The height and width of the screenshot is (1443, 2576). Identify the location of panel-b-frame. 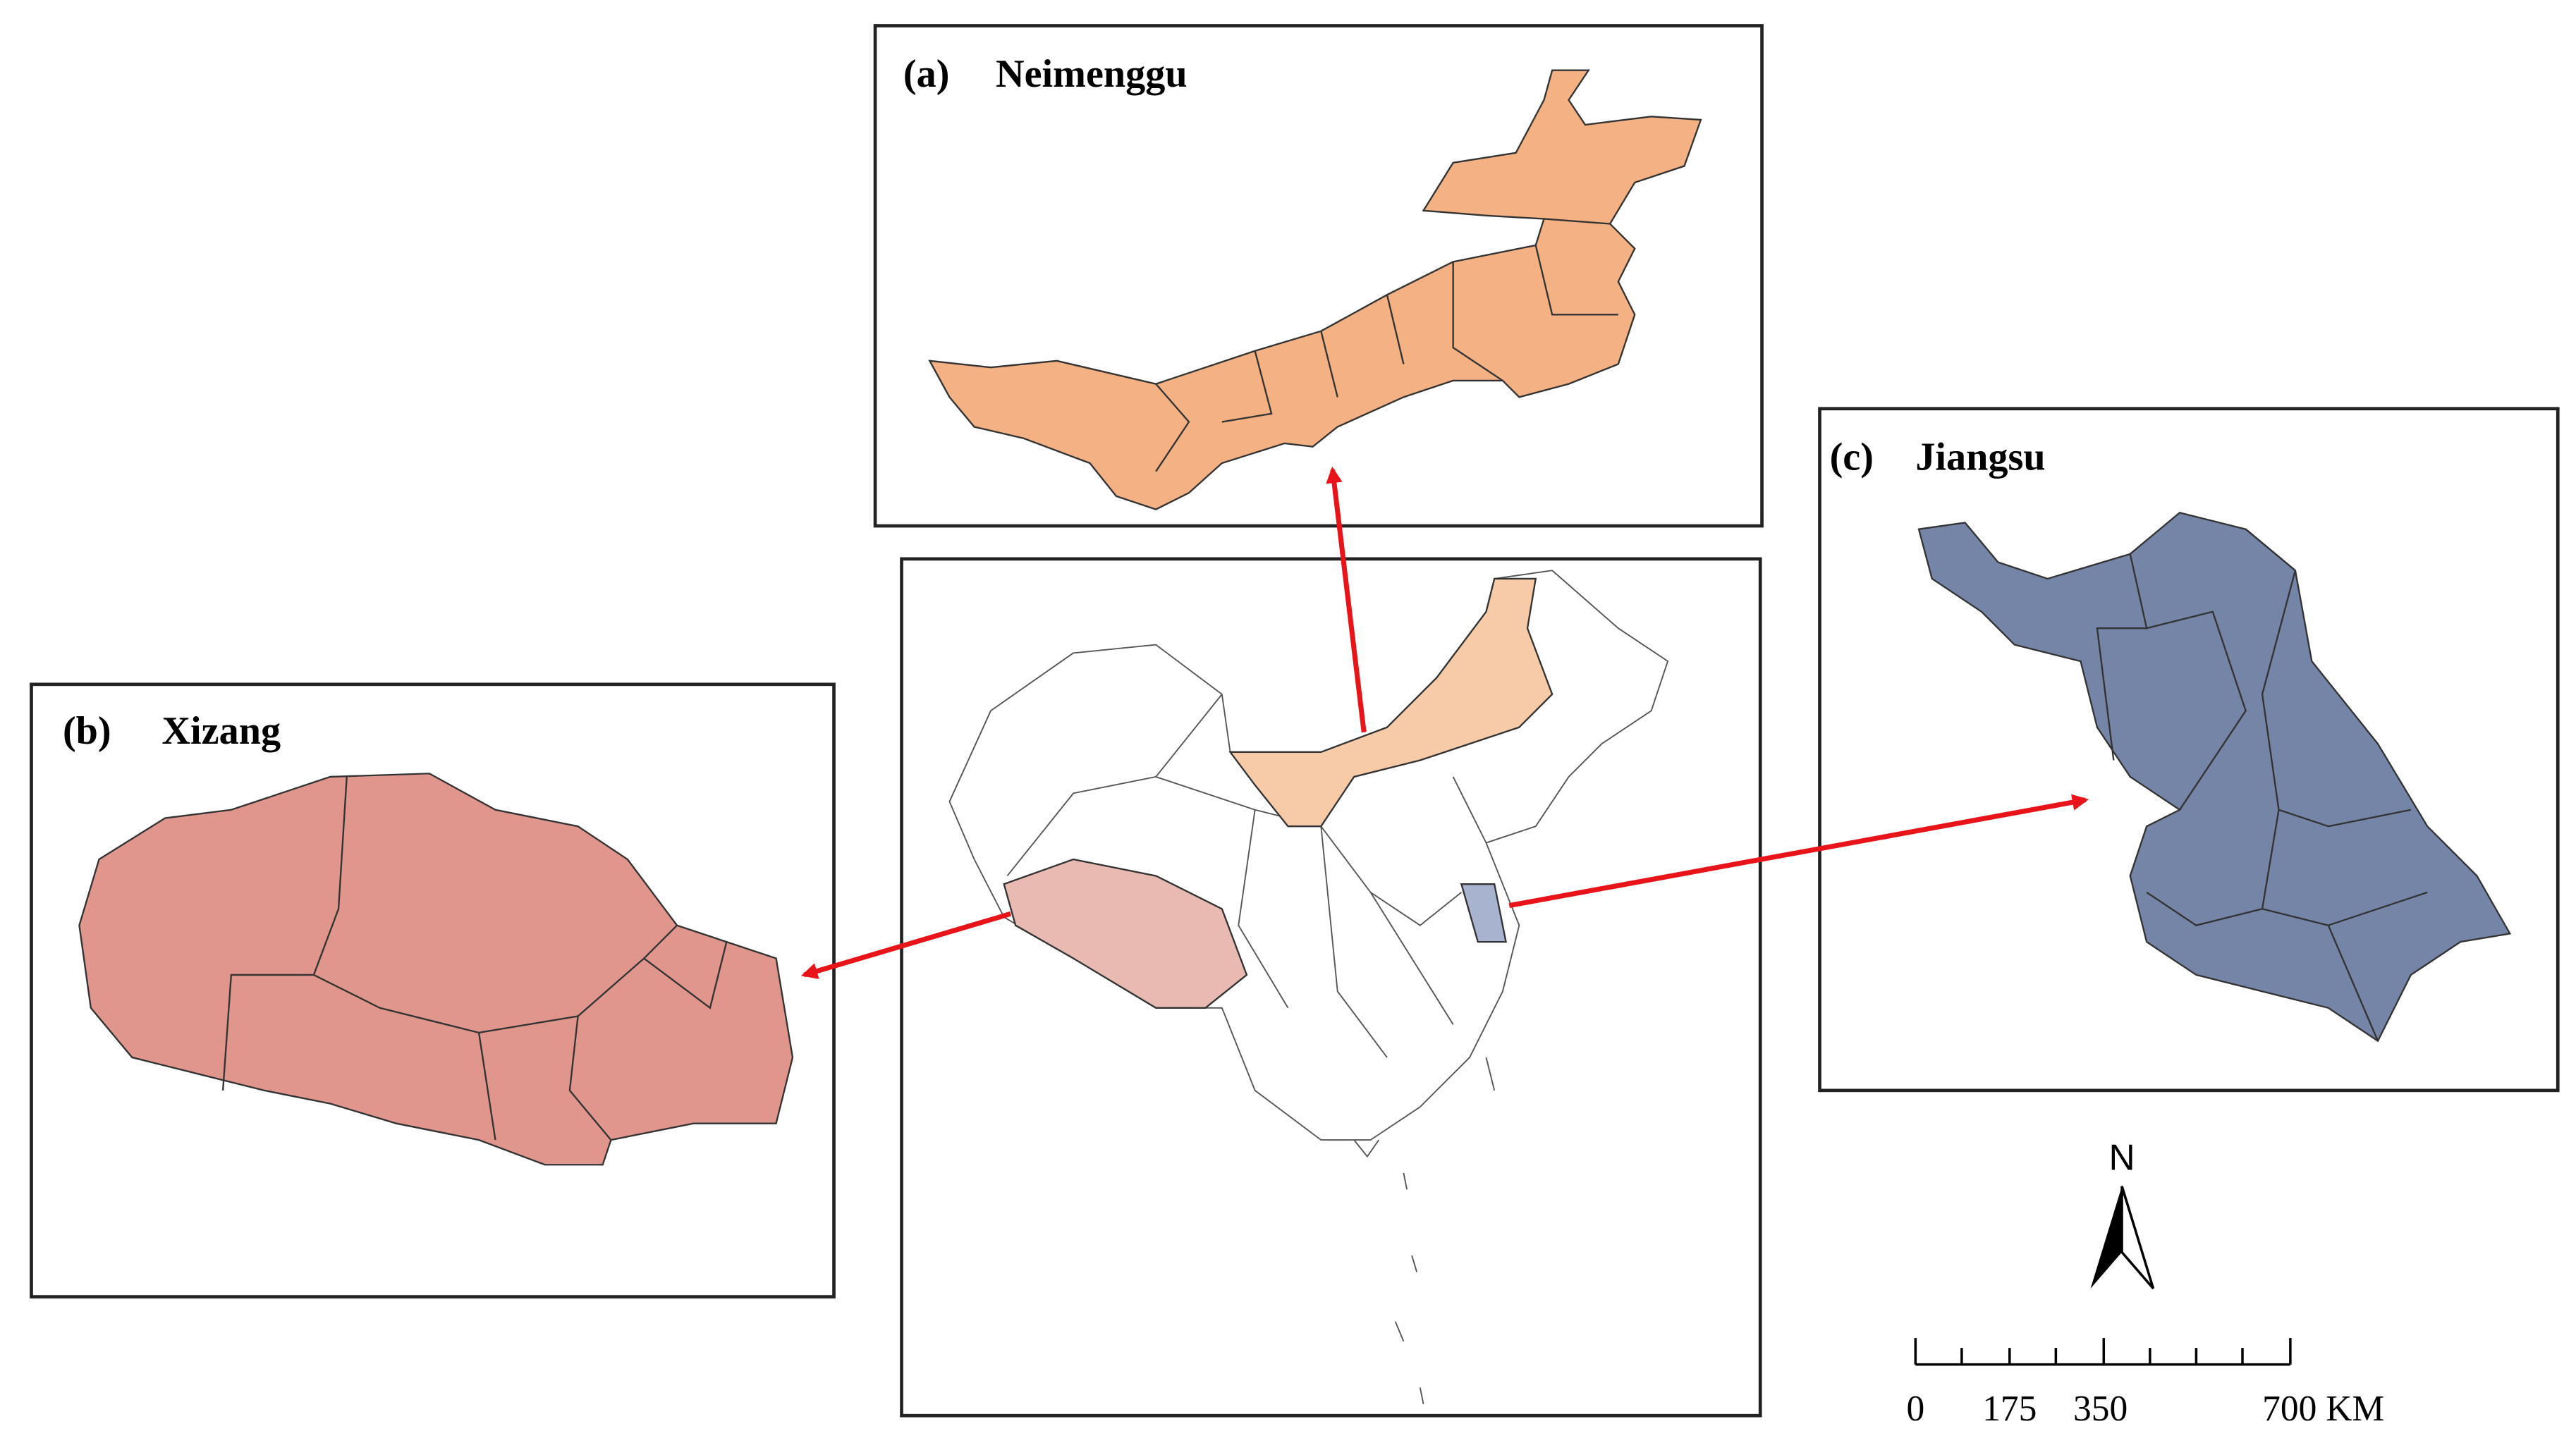
(433, 990).